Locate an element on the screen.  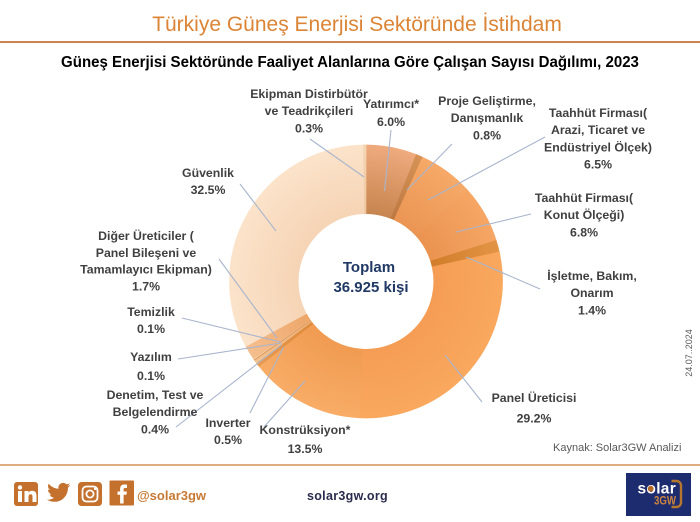
svg-text: Panel Bileşeni ve is located at coordinates (146, 253).